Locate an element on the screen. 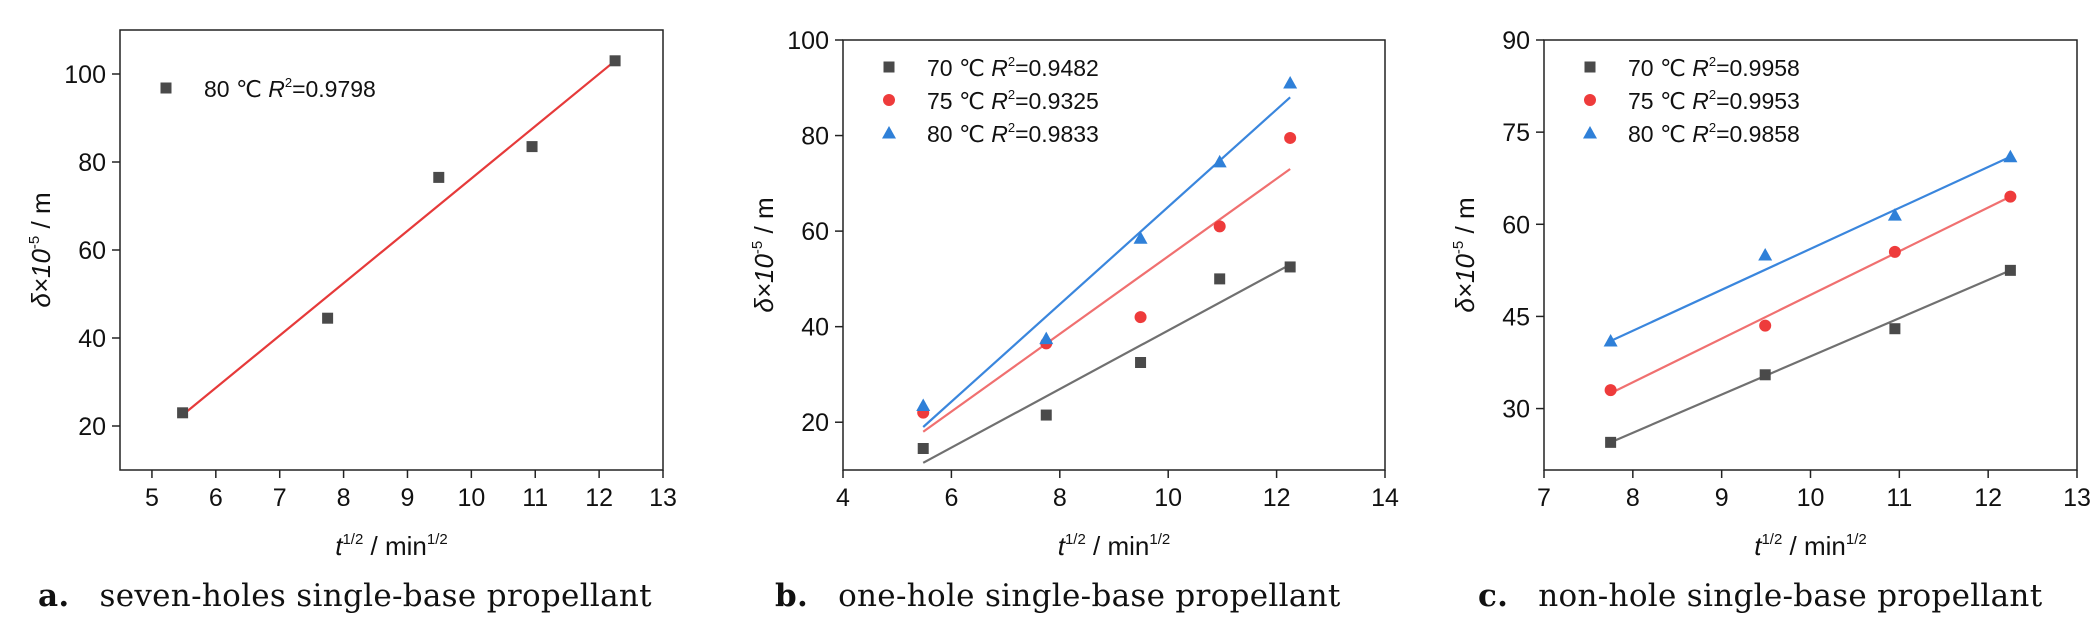 Image resolution: width=2098 pixels, height=641 pixels. caption-b: b. one-hole single-base propellant is located at coordinates (1058, 598).